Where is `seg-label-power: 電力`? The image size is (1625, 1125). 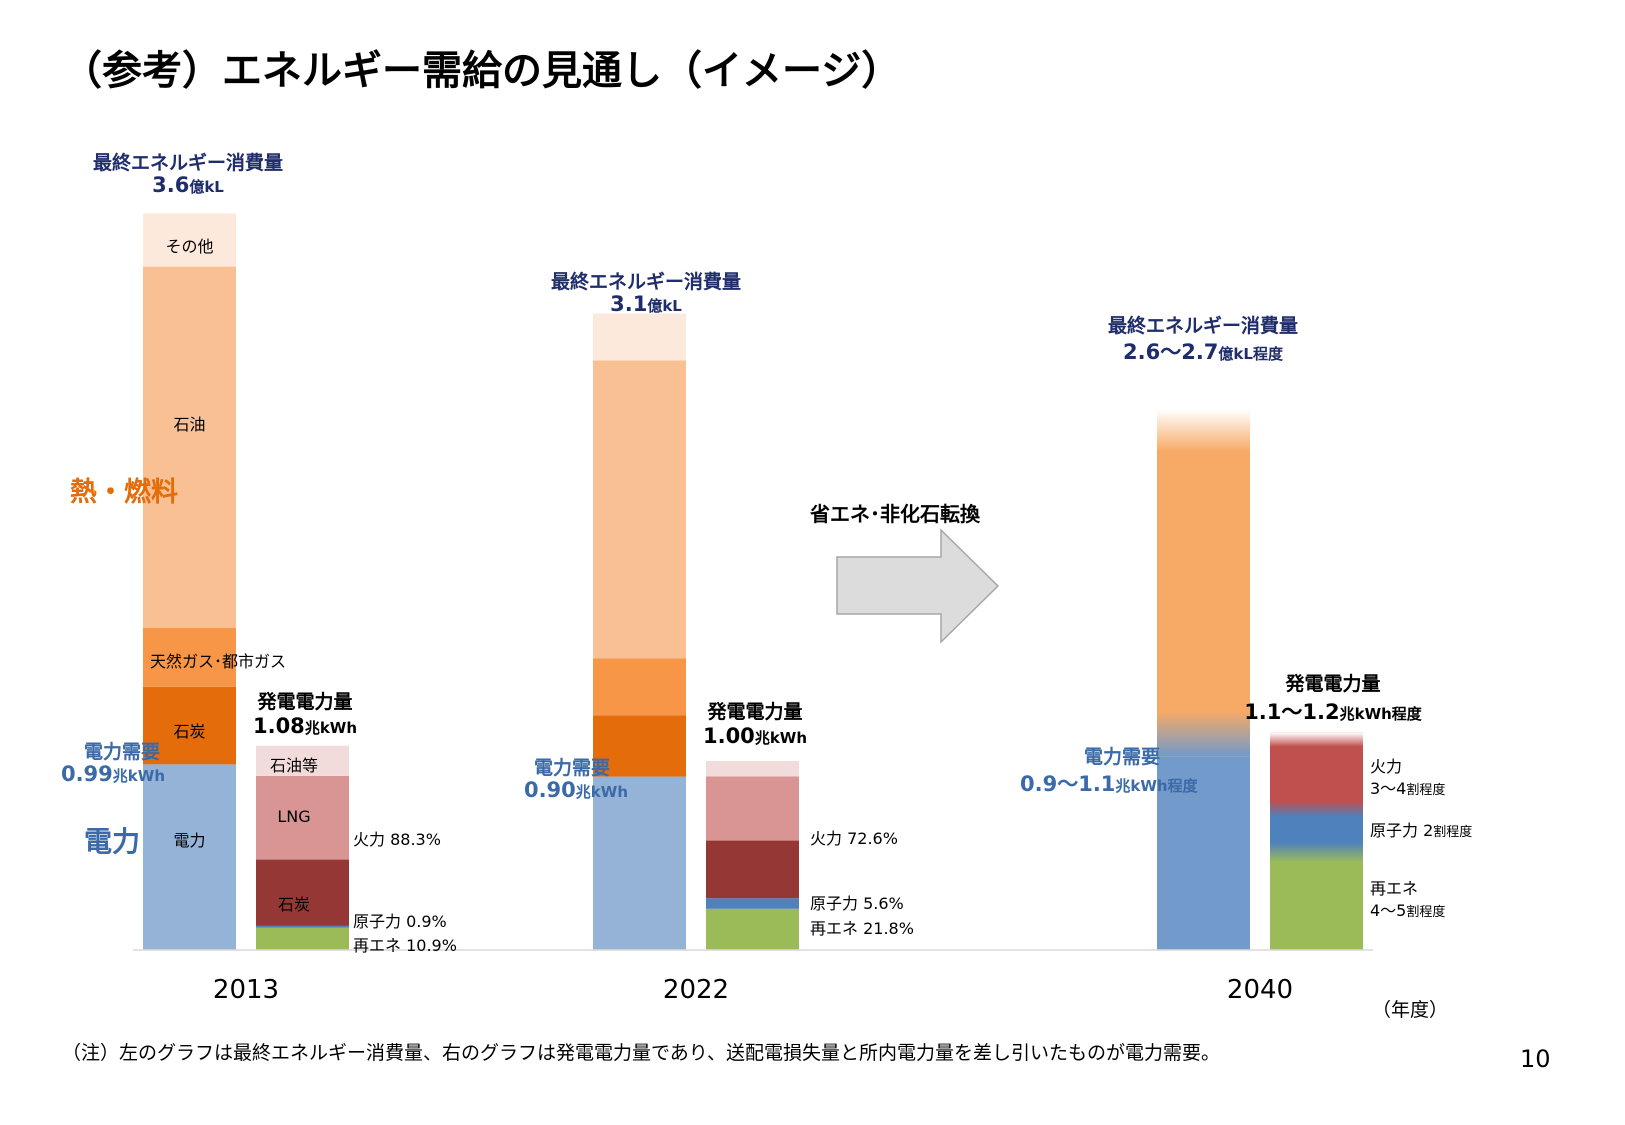
seg-label-power: 電力 is located at coordinates (189, 840).